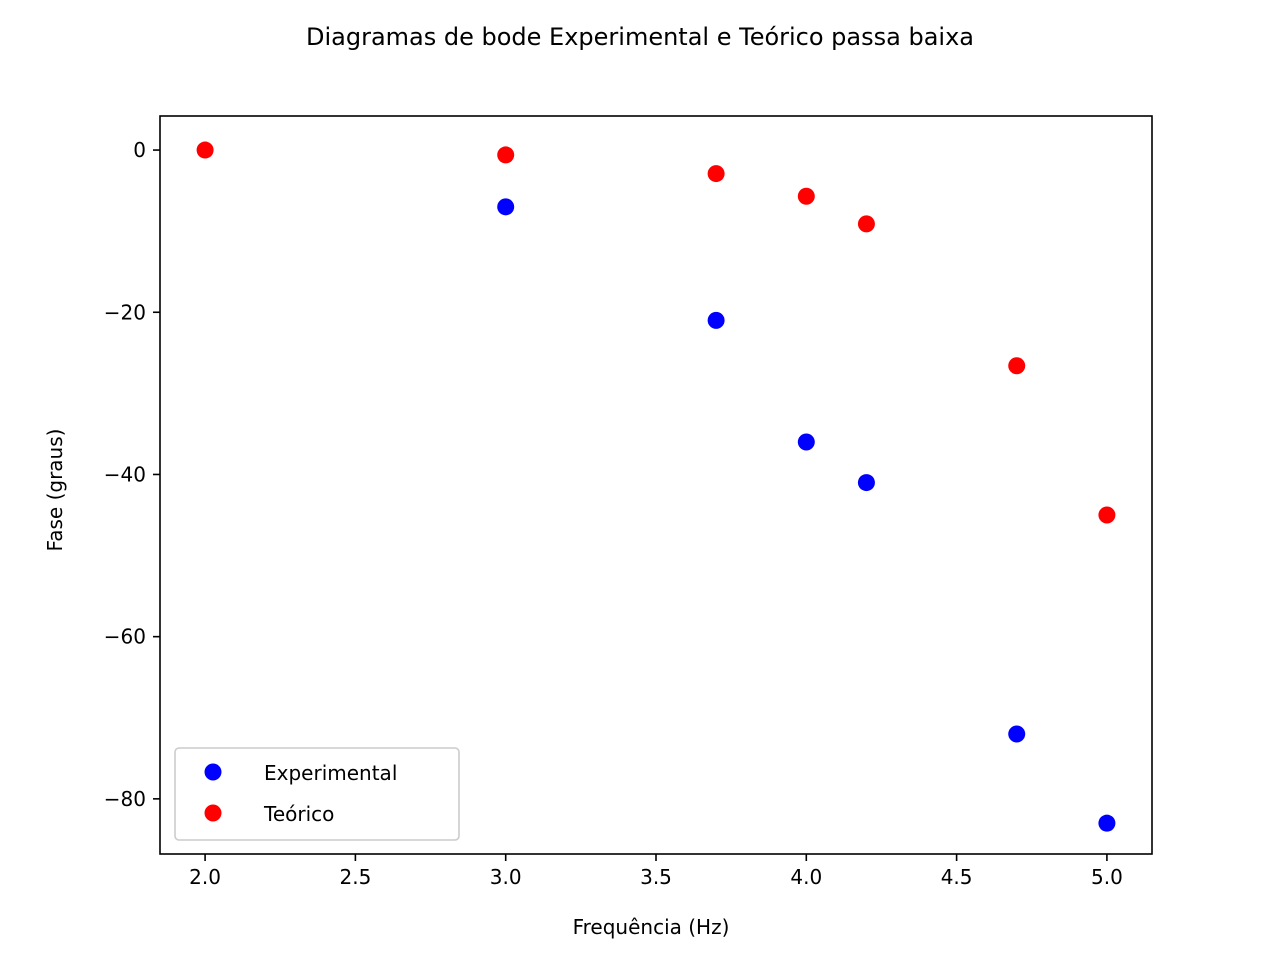 Image resolution: width=1280 pixels, height=960 pixels. I want to click on x-tick-label: 3.0, so click(506, 877).